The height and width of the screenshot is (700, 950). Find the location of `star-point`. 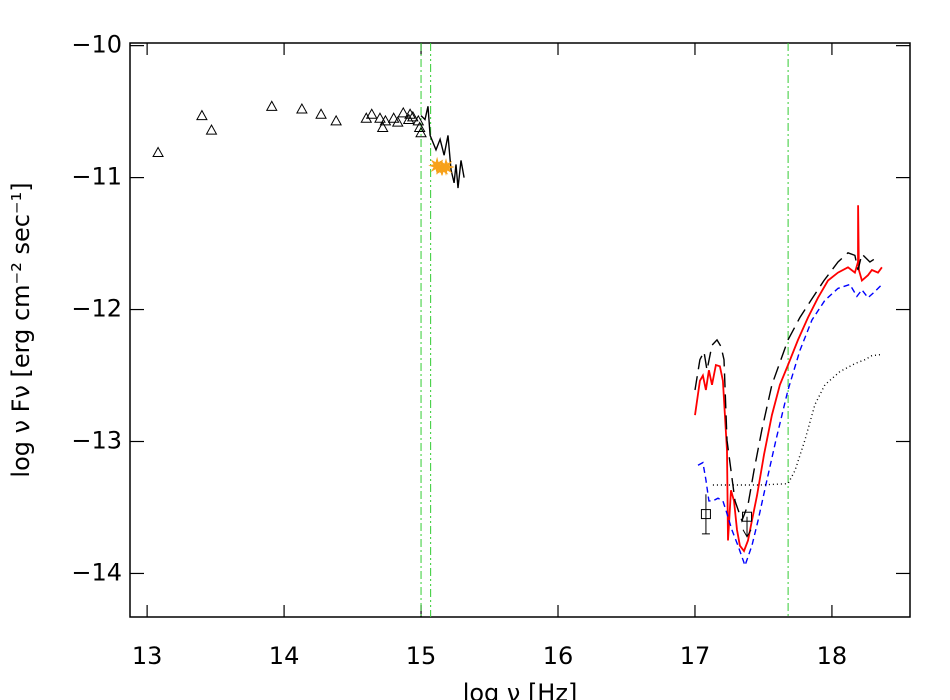

star-point is located at coordinates (446, 167).